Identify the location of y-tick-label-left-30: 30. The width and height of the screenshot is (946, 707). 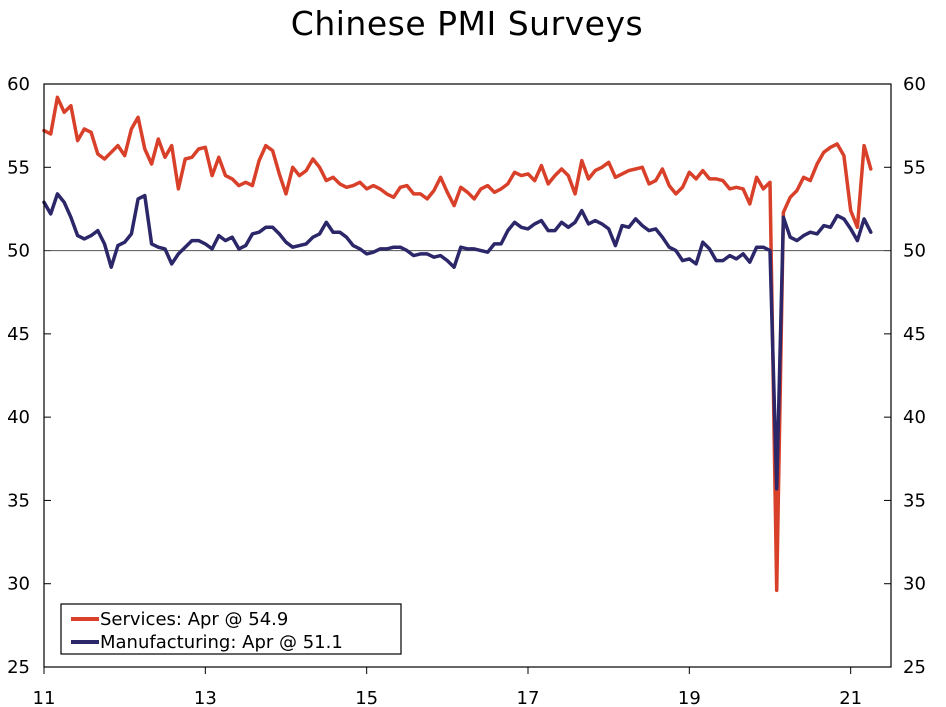
(18, 584).